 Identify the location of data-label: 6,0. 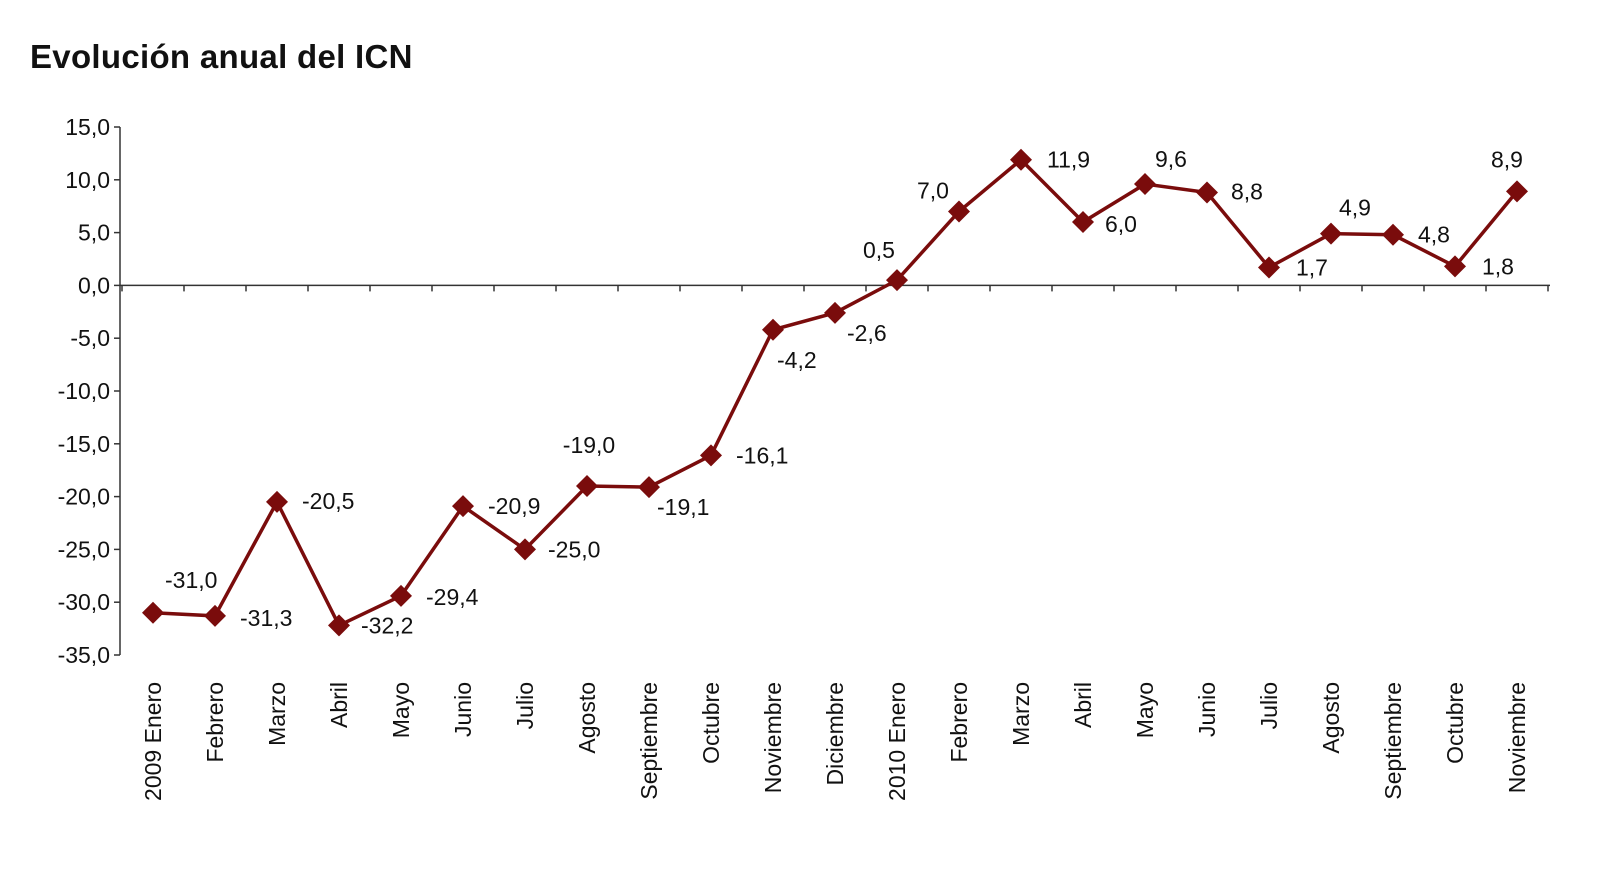
(1121, 224).